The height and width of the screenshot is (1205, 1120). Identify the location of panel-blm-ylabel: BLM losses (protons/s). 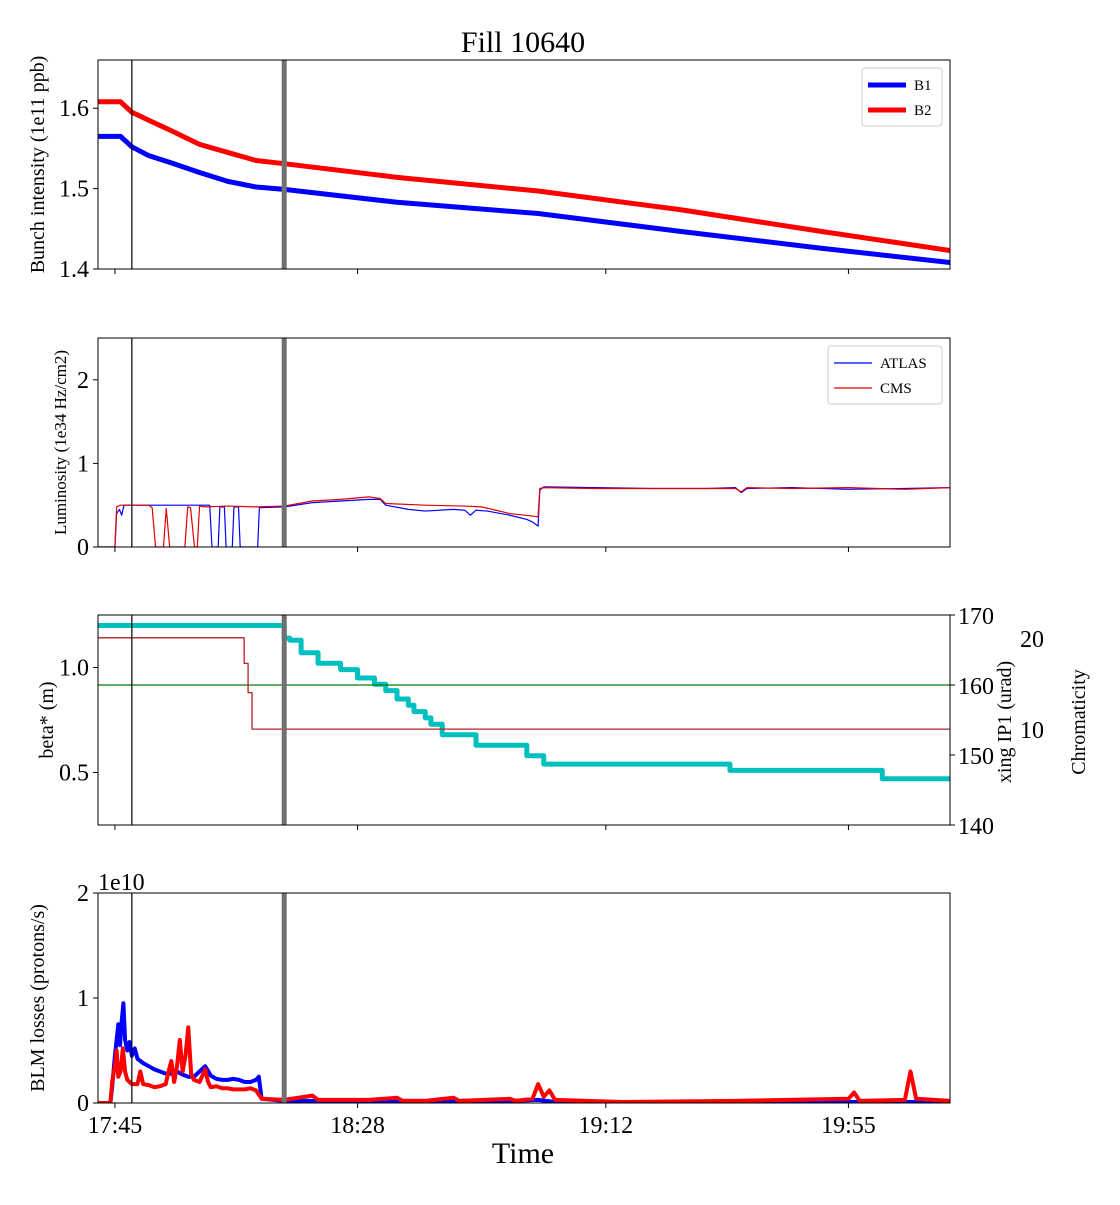
(38, 998).